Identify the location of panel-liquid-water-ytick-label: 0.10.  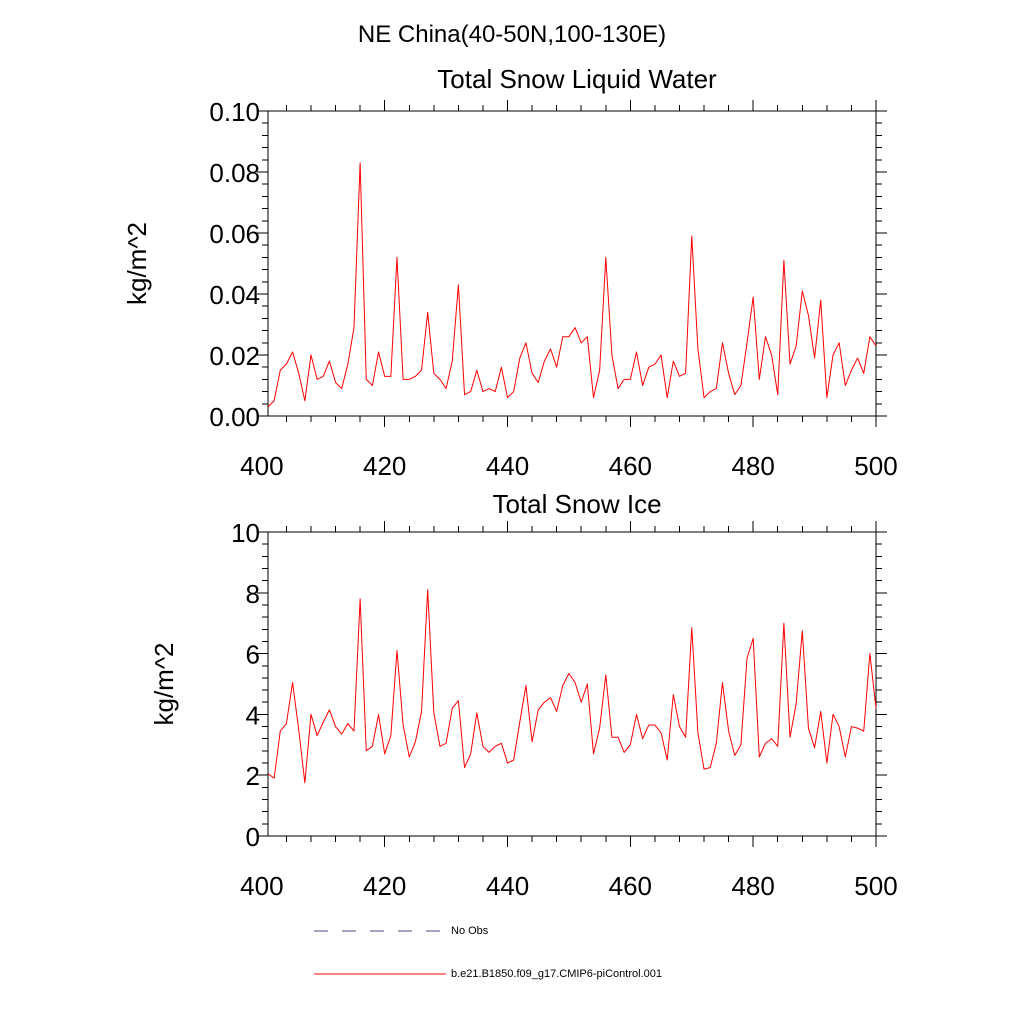
(234, 112).